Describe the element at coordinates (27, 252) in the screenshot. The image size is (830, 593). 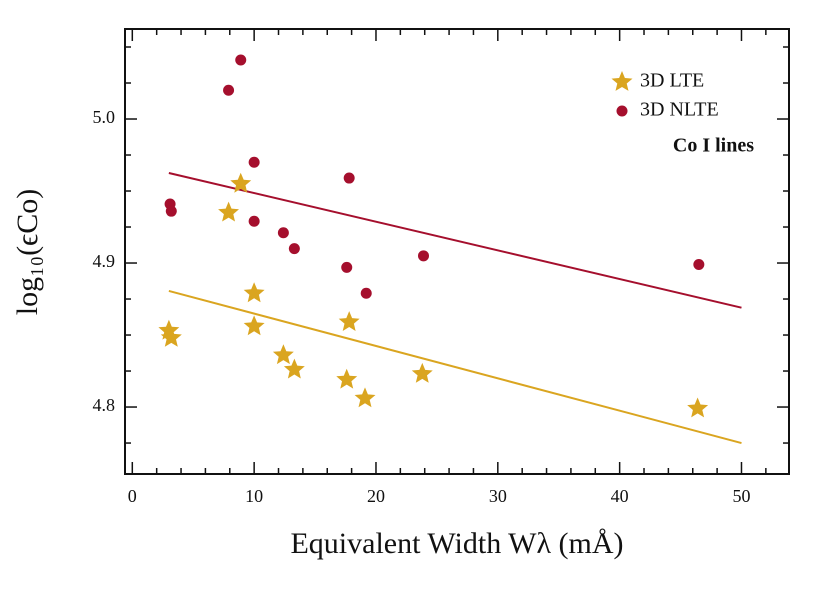
I see `y-axis-label: log₁₀(ϵCo)` at that location.